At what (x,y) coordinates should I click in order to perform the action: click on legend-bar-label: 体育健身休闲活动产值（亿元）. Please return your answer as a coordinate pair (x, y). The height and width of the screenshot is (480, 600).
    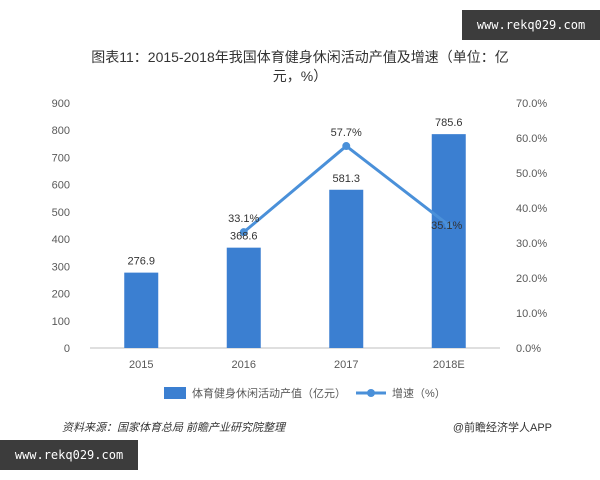
    Looking at the image, I should click on (269, 393).